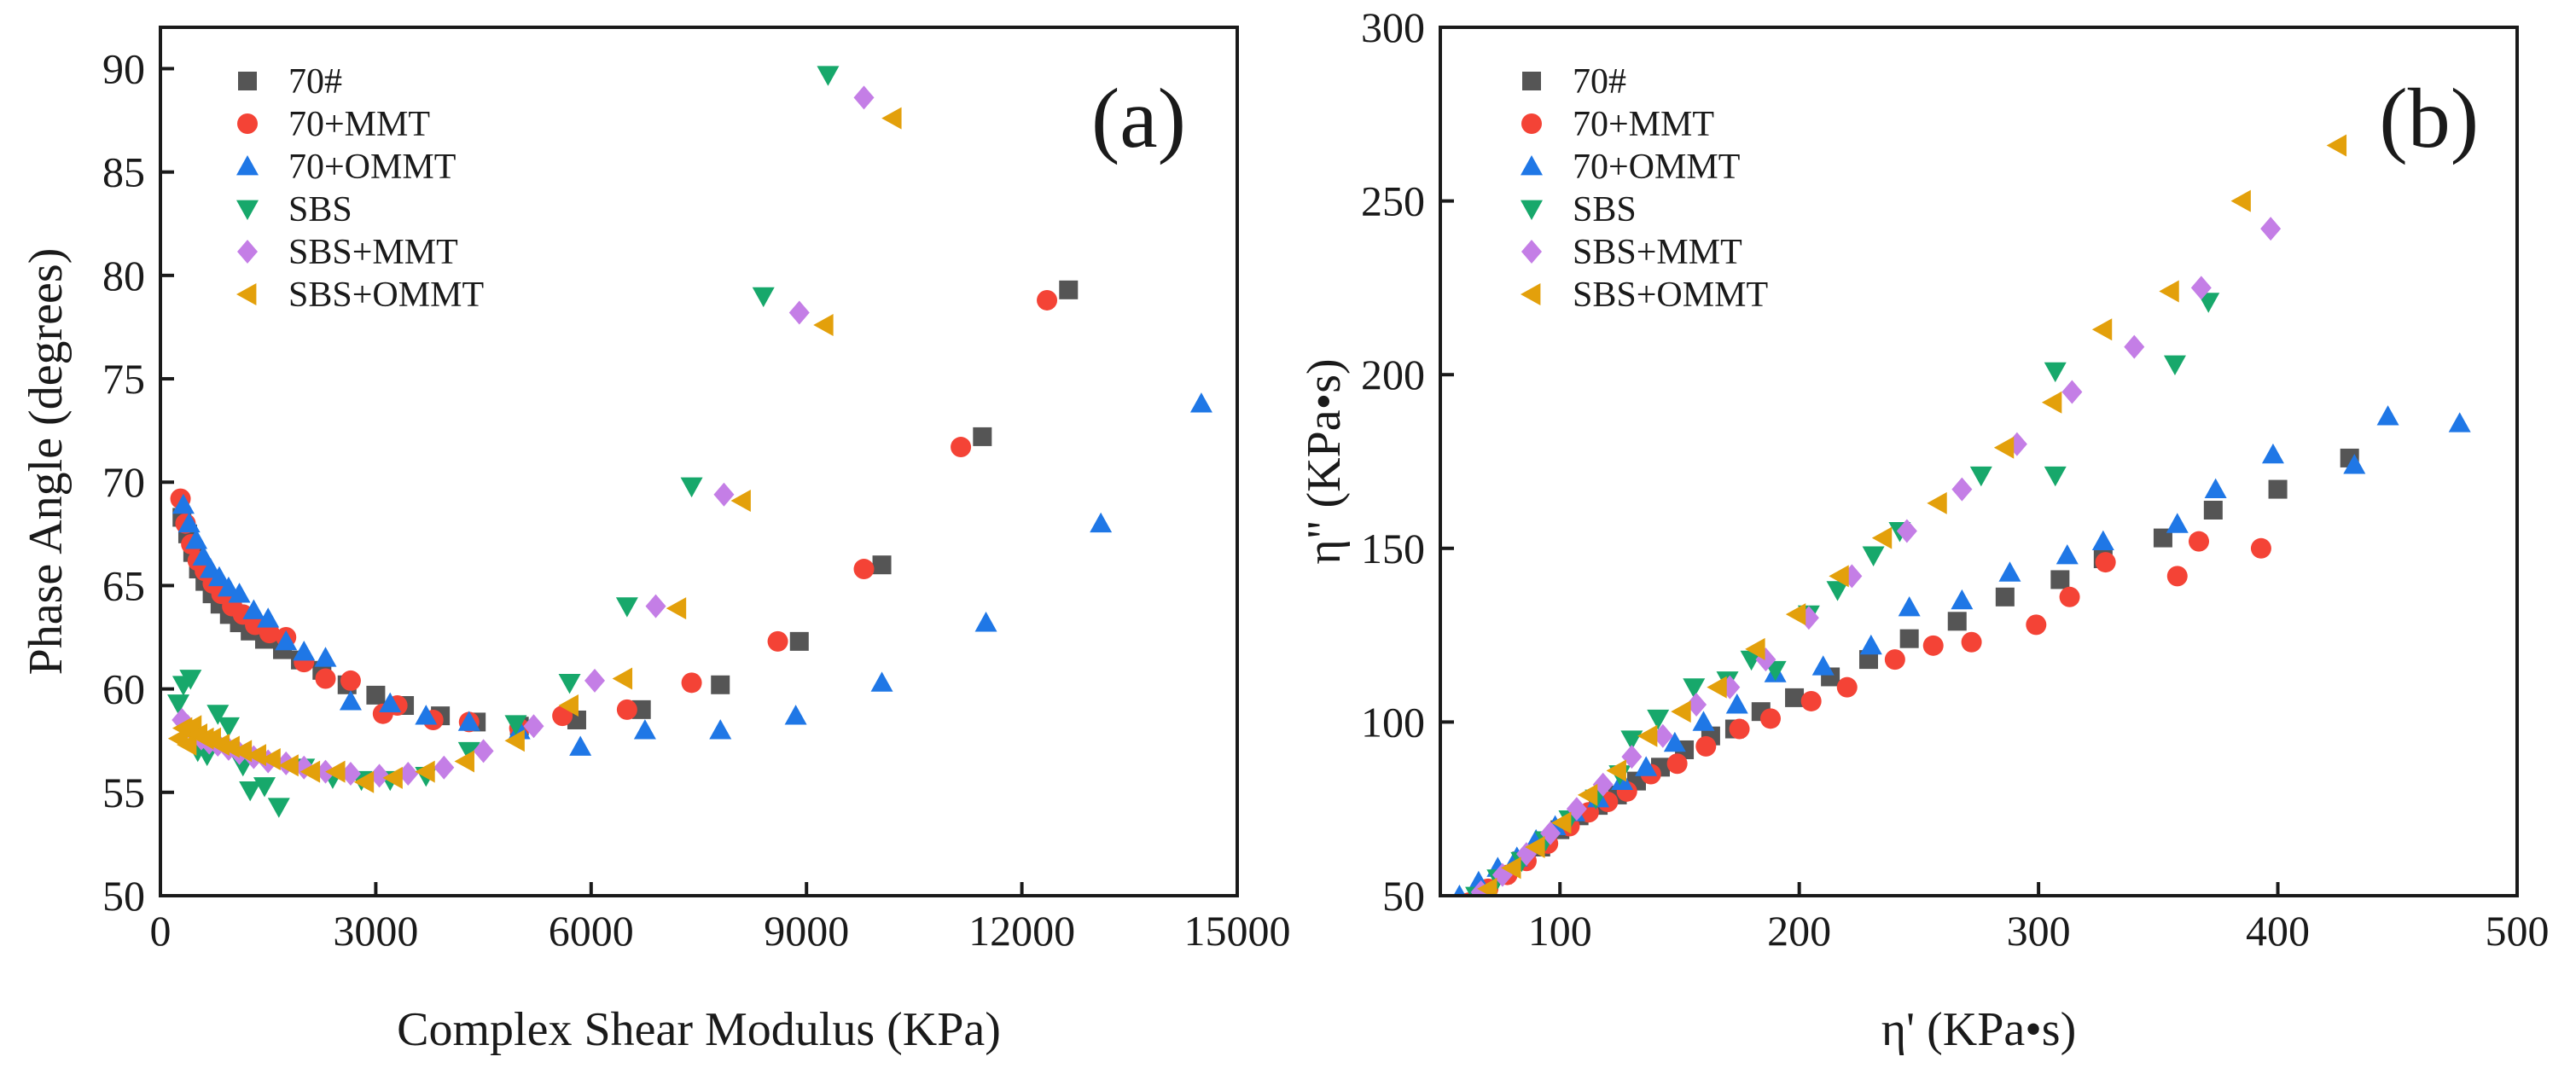 Image resolution: width=2576 pixels, height=1074 pixels. I want to click on panel-b-y-axis-title: η" (KPa•s), so click(1324, 461).